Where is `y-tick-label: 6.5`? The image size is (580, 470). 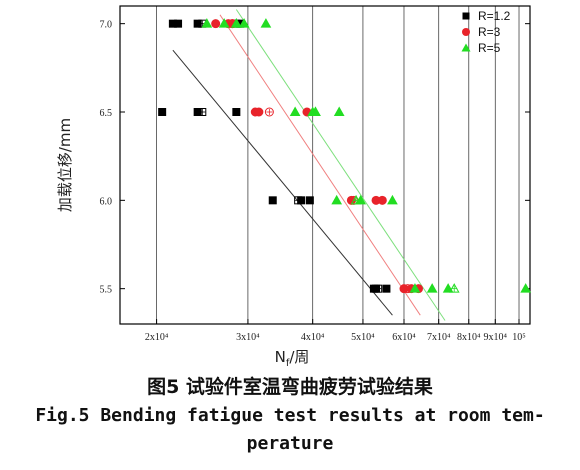 y-tick-label: 6.5 is located at coordinates (106, 113).